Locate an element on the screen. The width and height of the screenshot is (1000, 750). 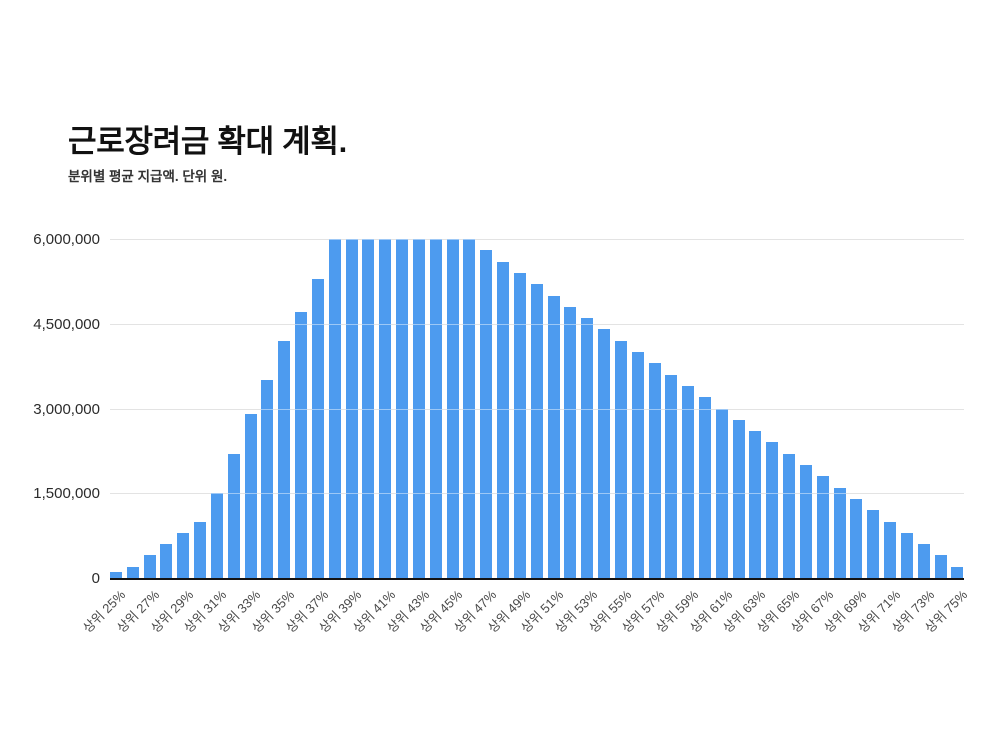
gridline is located at coordinates (537, 239).